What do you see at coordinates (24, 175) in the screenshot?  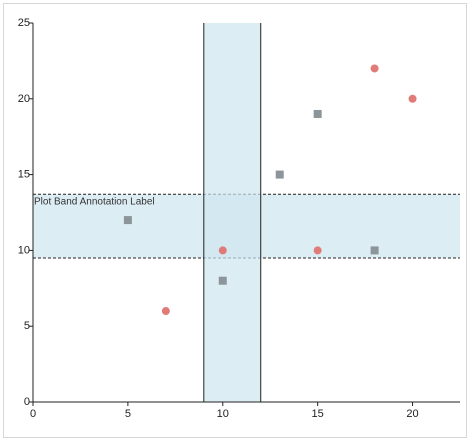 I see `y-tick-label: 15` at bounding box center [24, 175].